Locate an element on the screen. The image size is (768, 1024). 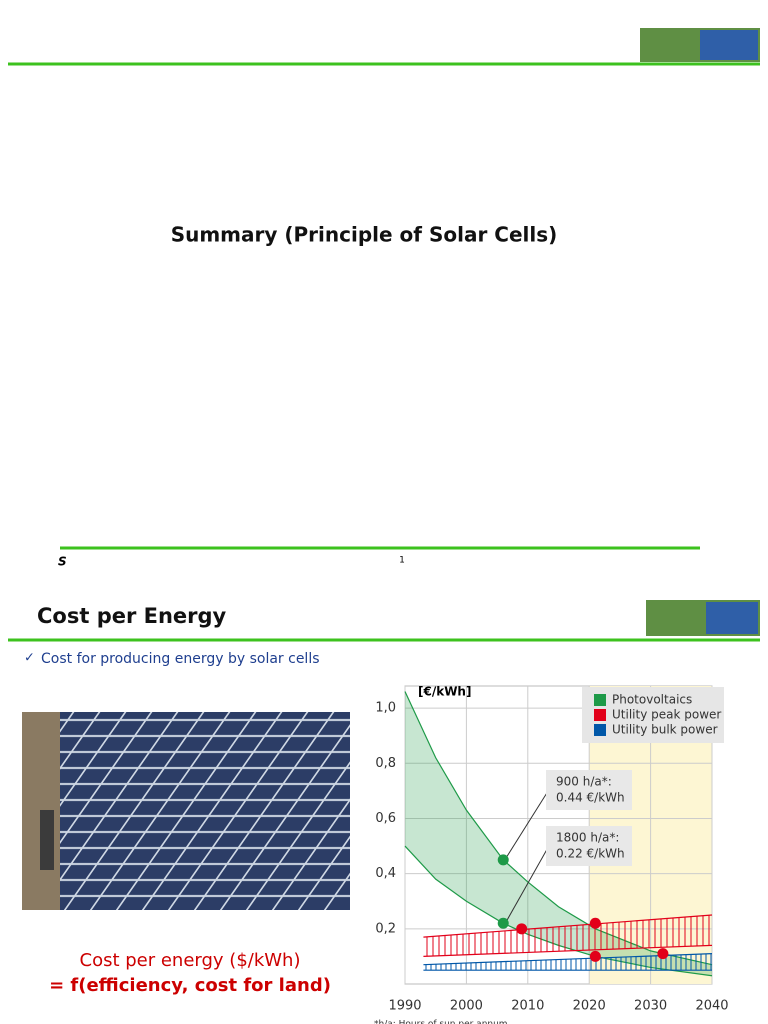
slide-title: Cost per Energy is located at coordinates (132, 616).